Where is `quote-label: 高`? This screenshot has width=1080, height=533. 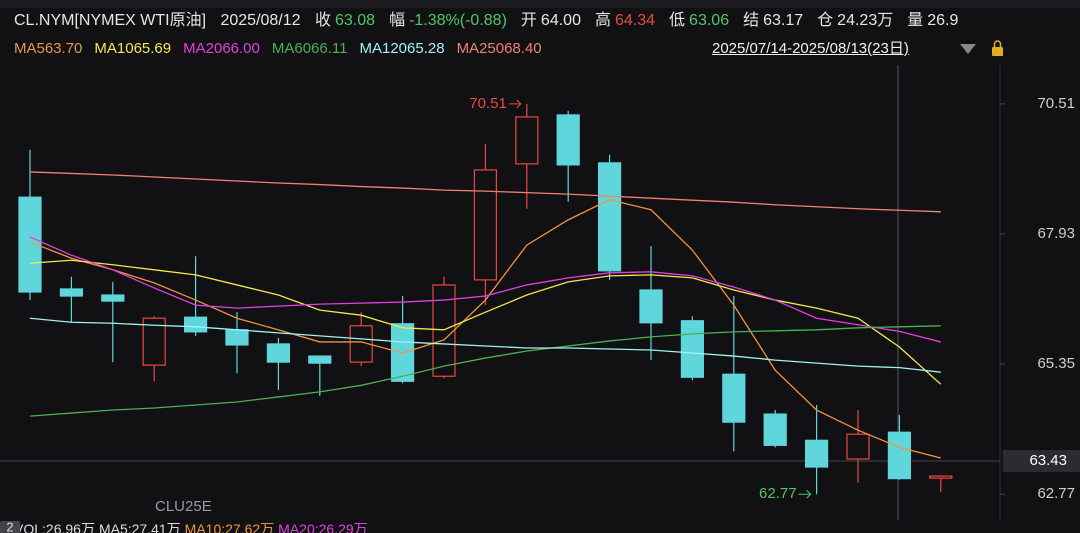
quote-label: 高 is located at coordinates (602, 20).